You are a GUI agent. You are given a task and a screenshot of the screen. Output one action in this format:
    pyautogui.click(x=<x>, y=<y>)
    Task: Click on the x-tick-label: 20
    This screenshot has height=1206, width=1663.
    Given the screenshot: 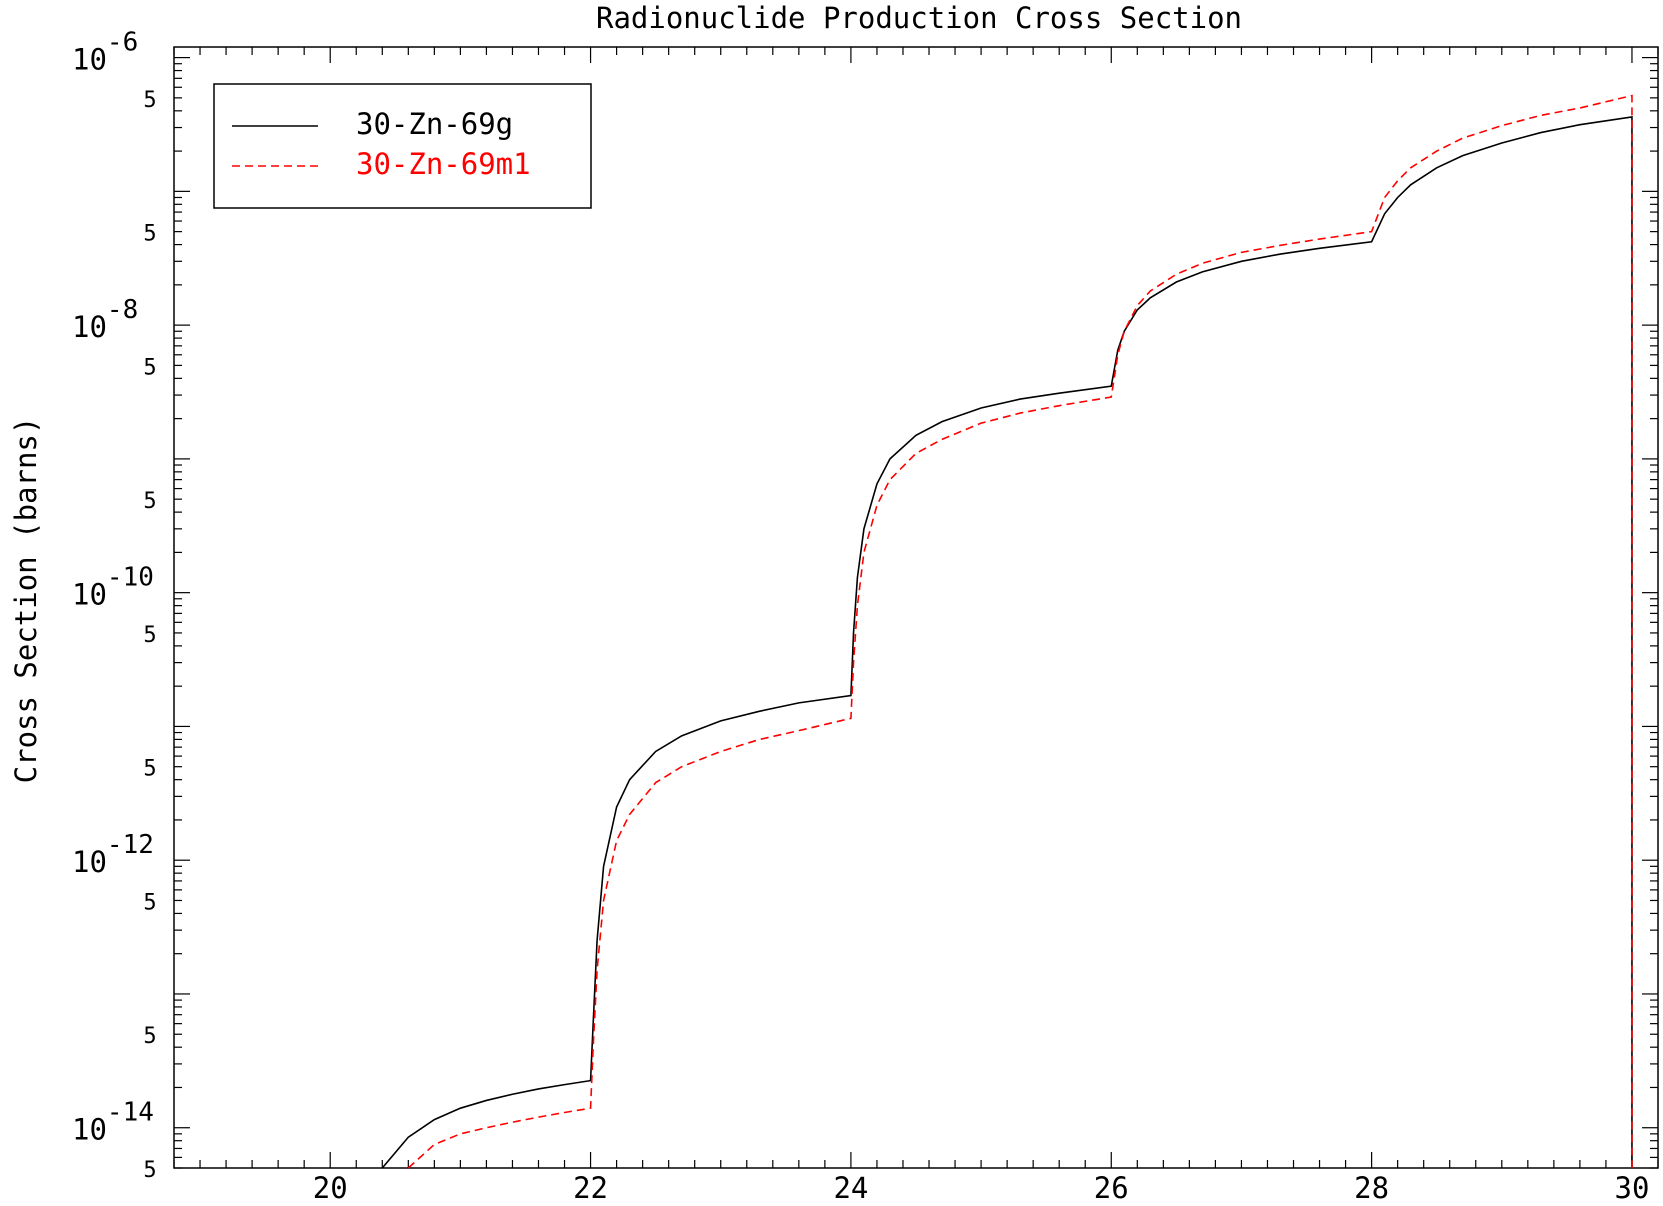 What is the action you would take?
    pyautogui.click(x=330, y=1188)
    